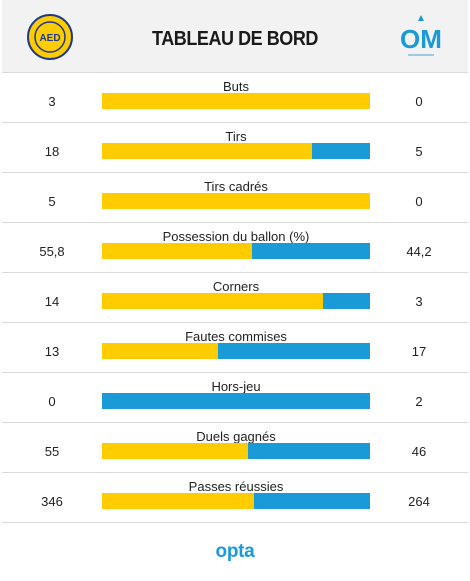 Image resolution: width=470 pixels, height=581 pixels. I want to click on away-value: 5, so click(419, 151).